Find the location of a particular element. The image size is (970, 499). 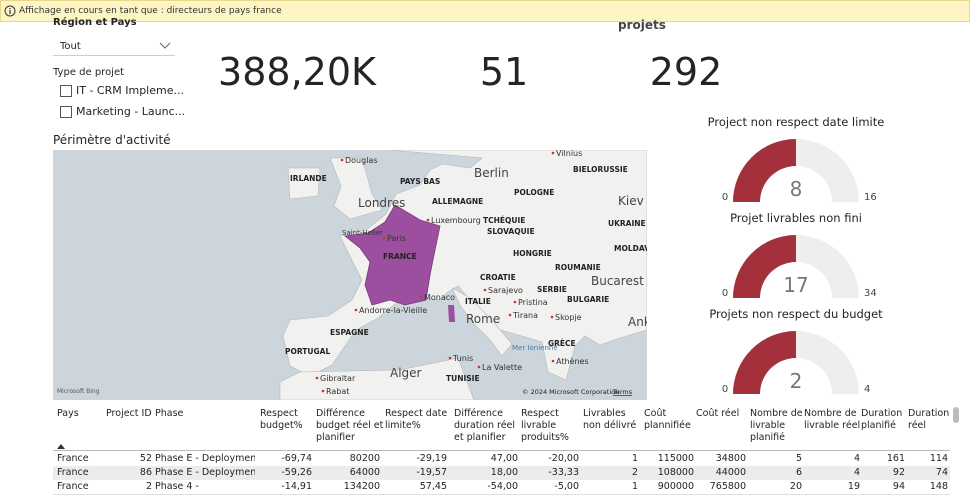

cell: 161 is located at coordinates (895, 458).